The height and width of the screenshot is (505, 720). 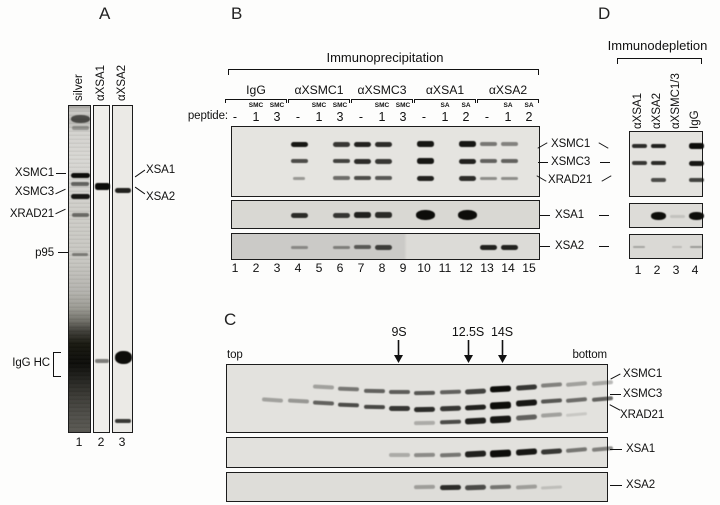 What do you see at coordinates (277, 268) in the screenshot?
I see `lane-number: 3` at bounding box center [277, 268].